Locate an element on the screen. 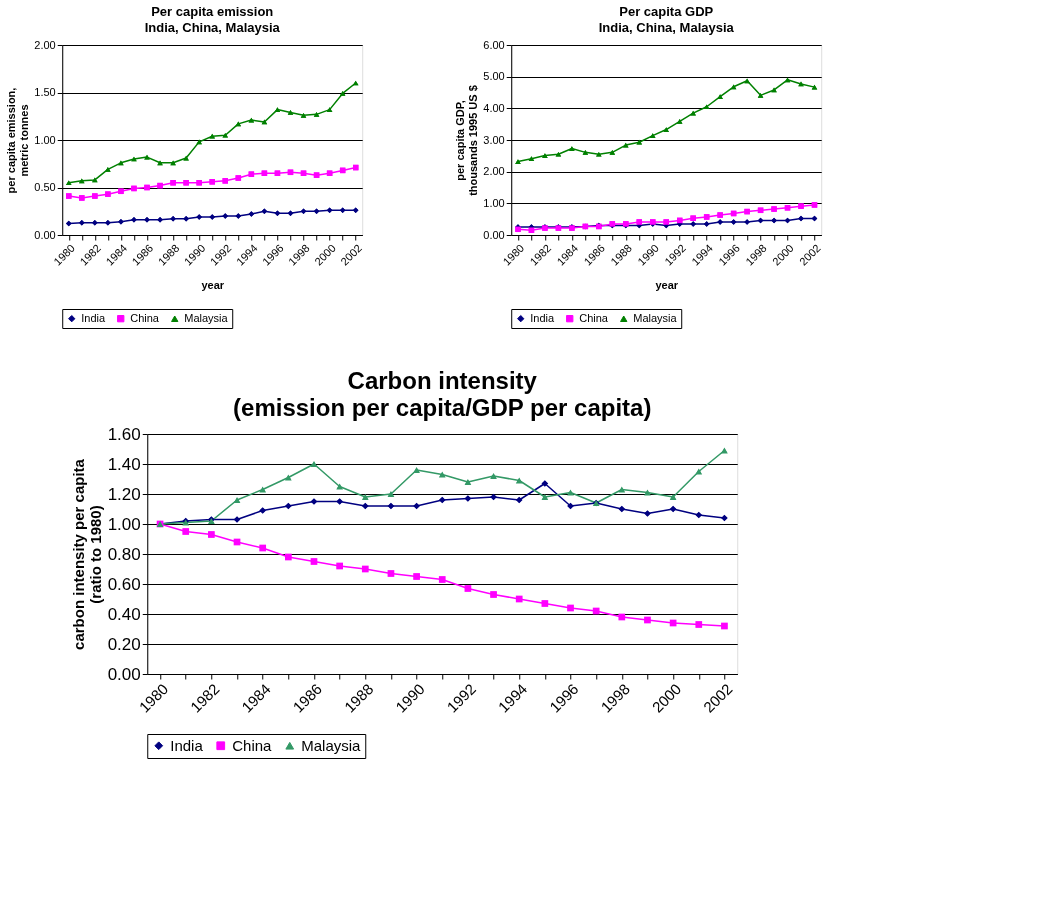 This screenshot has height=900, width=1050. y-tick-label: 0.80 is located at coordinates (124, 554).